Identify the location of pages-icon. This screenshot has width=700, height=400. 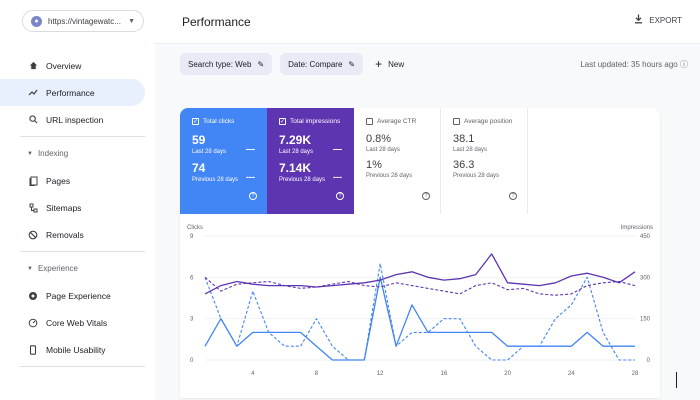
(33, 181).